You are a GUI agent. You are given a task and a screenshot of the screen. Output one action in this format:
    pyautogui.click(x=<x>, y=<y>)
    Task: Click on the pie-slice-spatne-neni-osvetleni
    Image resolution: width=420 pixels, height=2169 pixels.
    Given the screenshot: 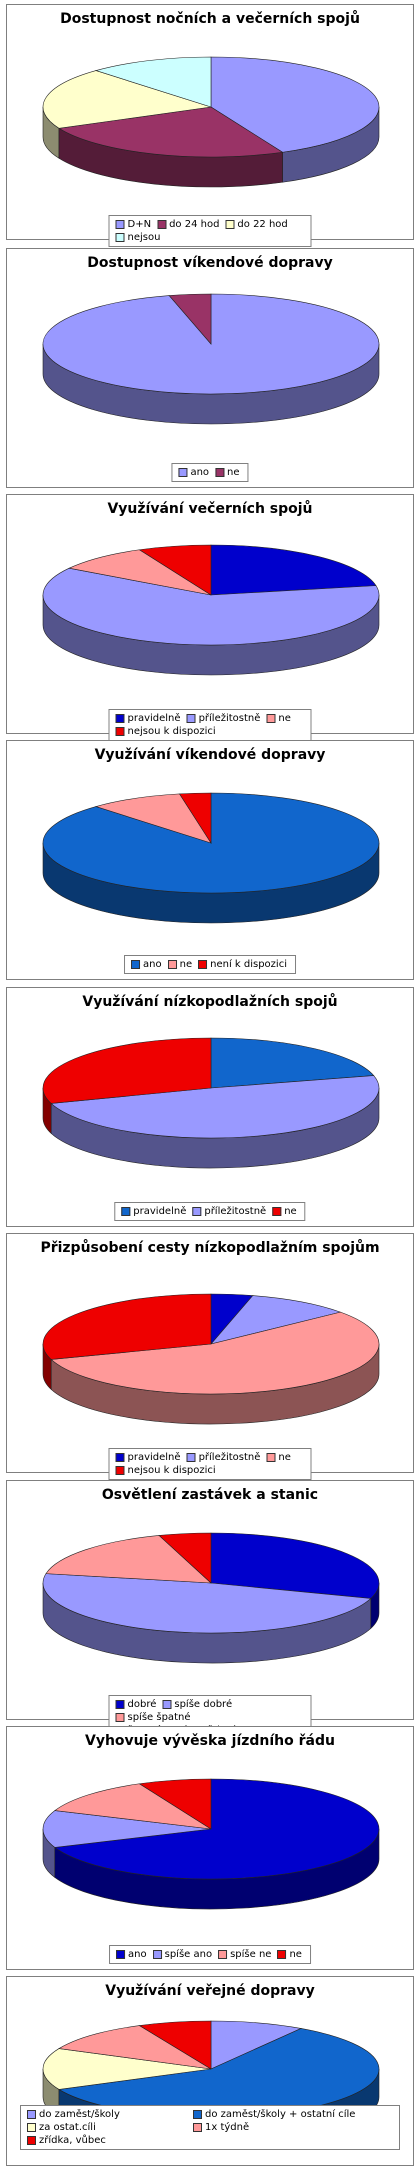 What is the action you would take?
    pyautogui.click(x=185, y=1558)
    